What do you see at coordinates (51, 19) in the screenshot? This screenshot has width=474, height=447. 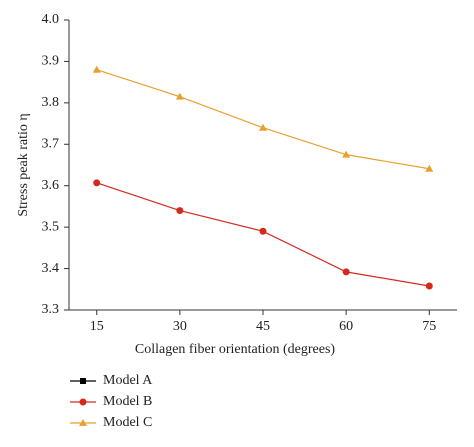 I see `y-tick-label: 4.0` at bounding box center [51, 19].